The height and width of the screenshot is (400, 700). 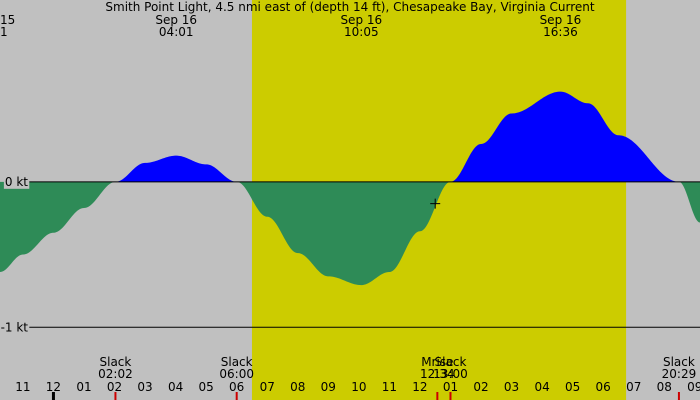 What do you see at coordinates (437, 362) in the screenshot?
I see `moonrise-label: Mrise` at bounding box center [437, 362].